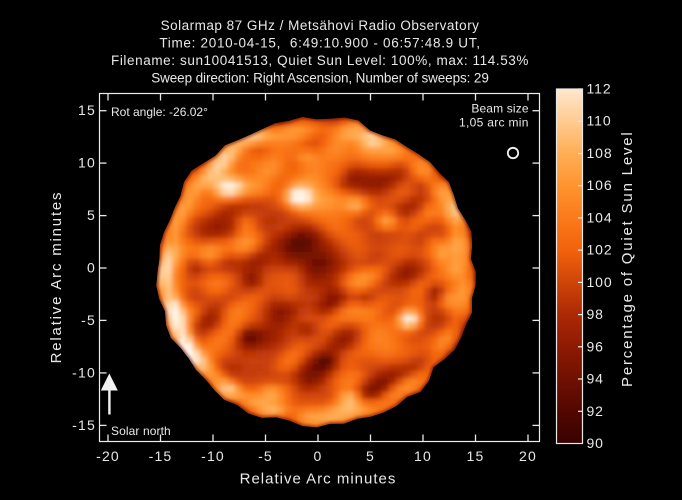 Image resolution: width=682 pixels, height=500 pixels. What do you see at coordinates (600, 153) in the screenshot?
I see `svg-text: 108` at bounding box center [600, 153].